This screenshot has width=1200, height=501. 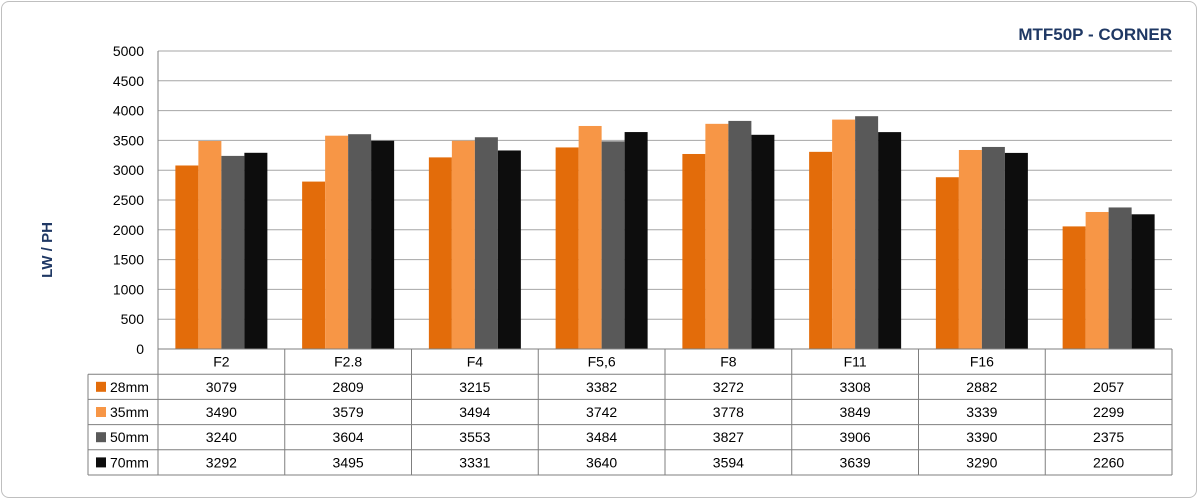 I want to click on legend-label: 70mm, so click(x=129, y=462).